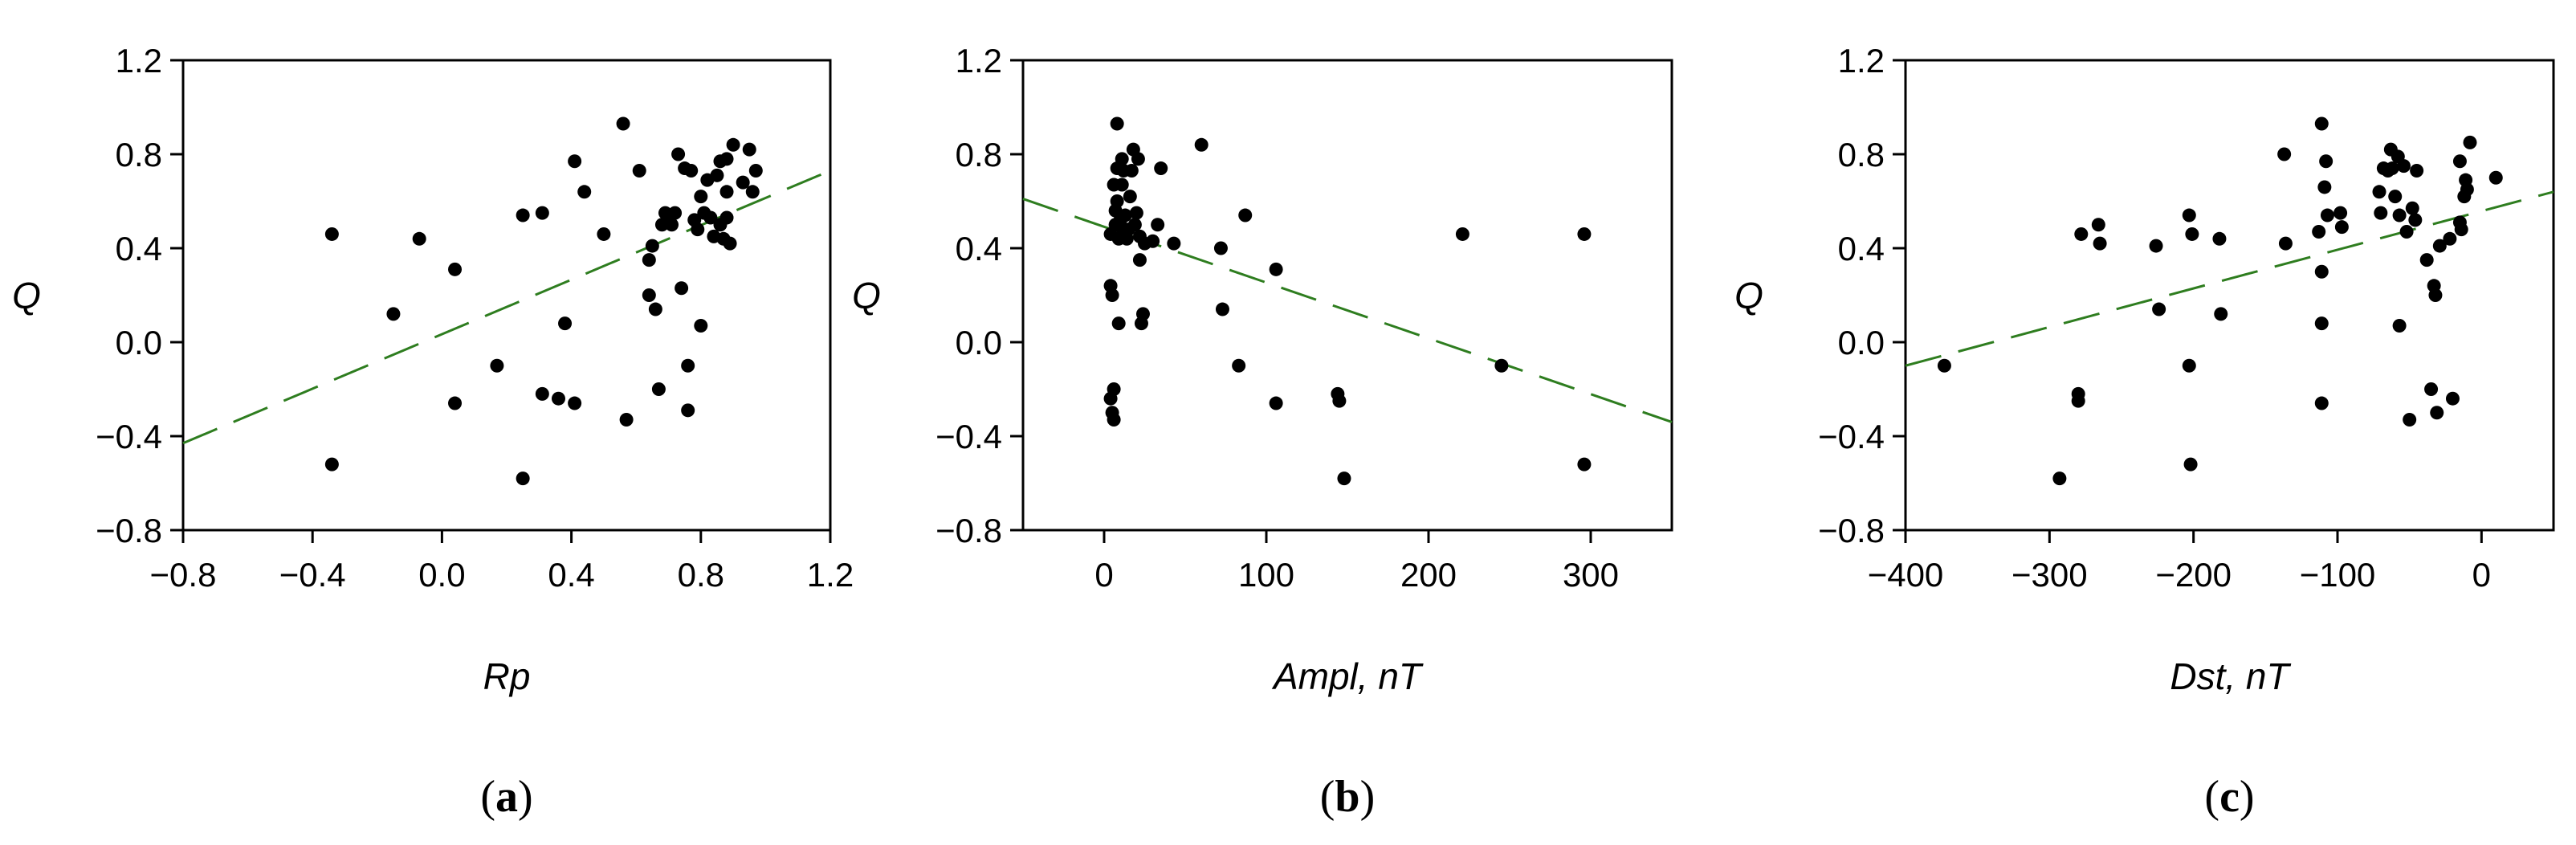  I want to click on chart-a-y-axis-title: Q, so click(26, 295).